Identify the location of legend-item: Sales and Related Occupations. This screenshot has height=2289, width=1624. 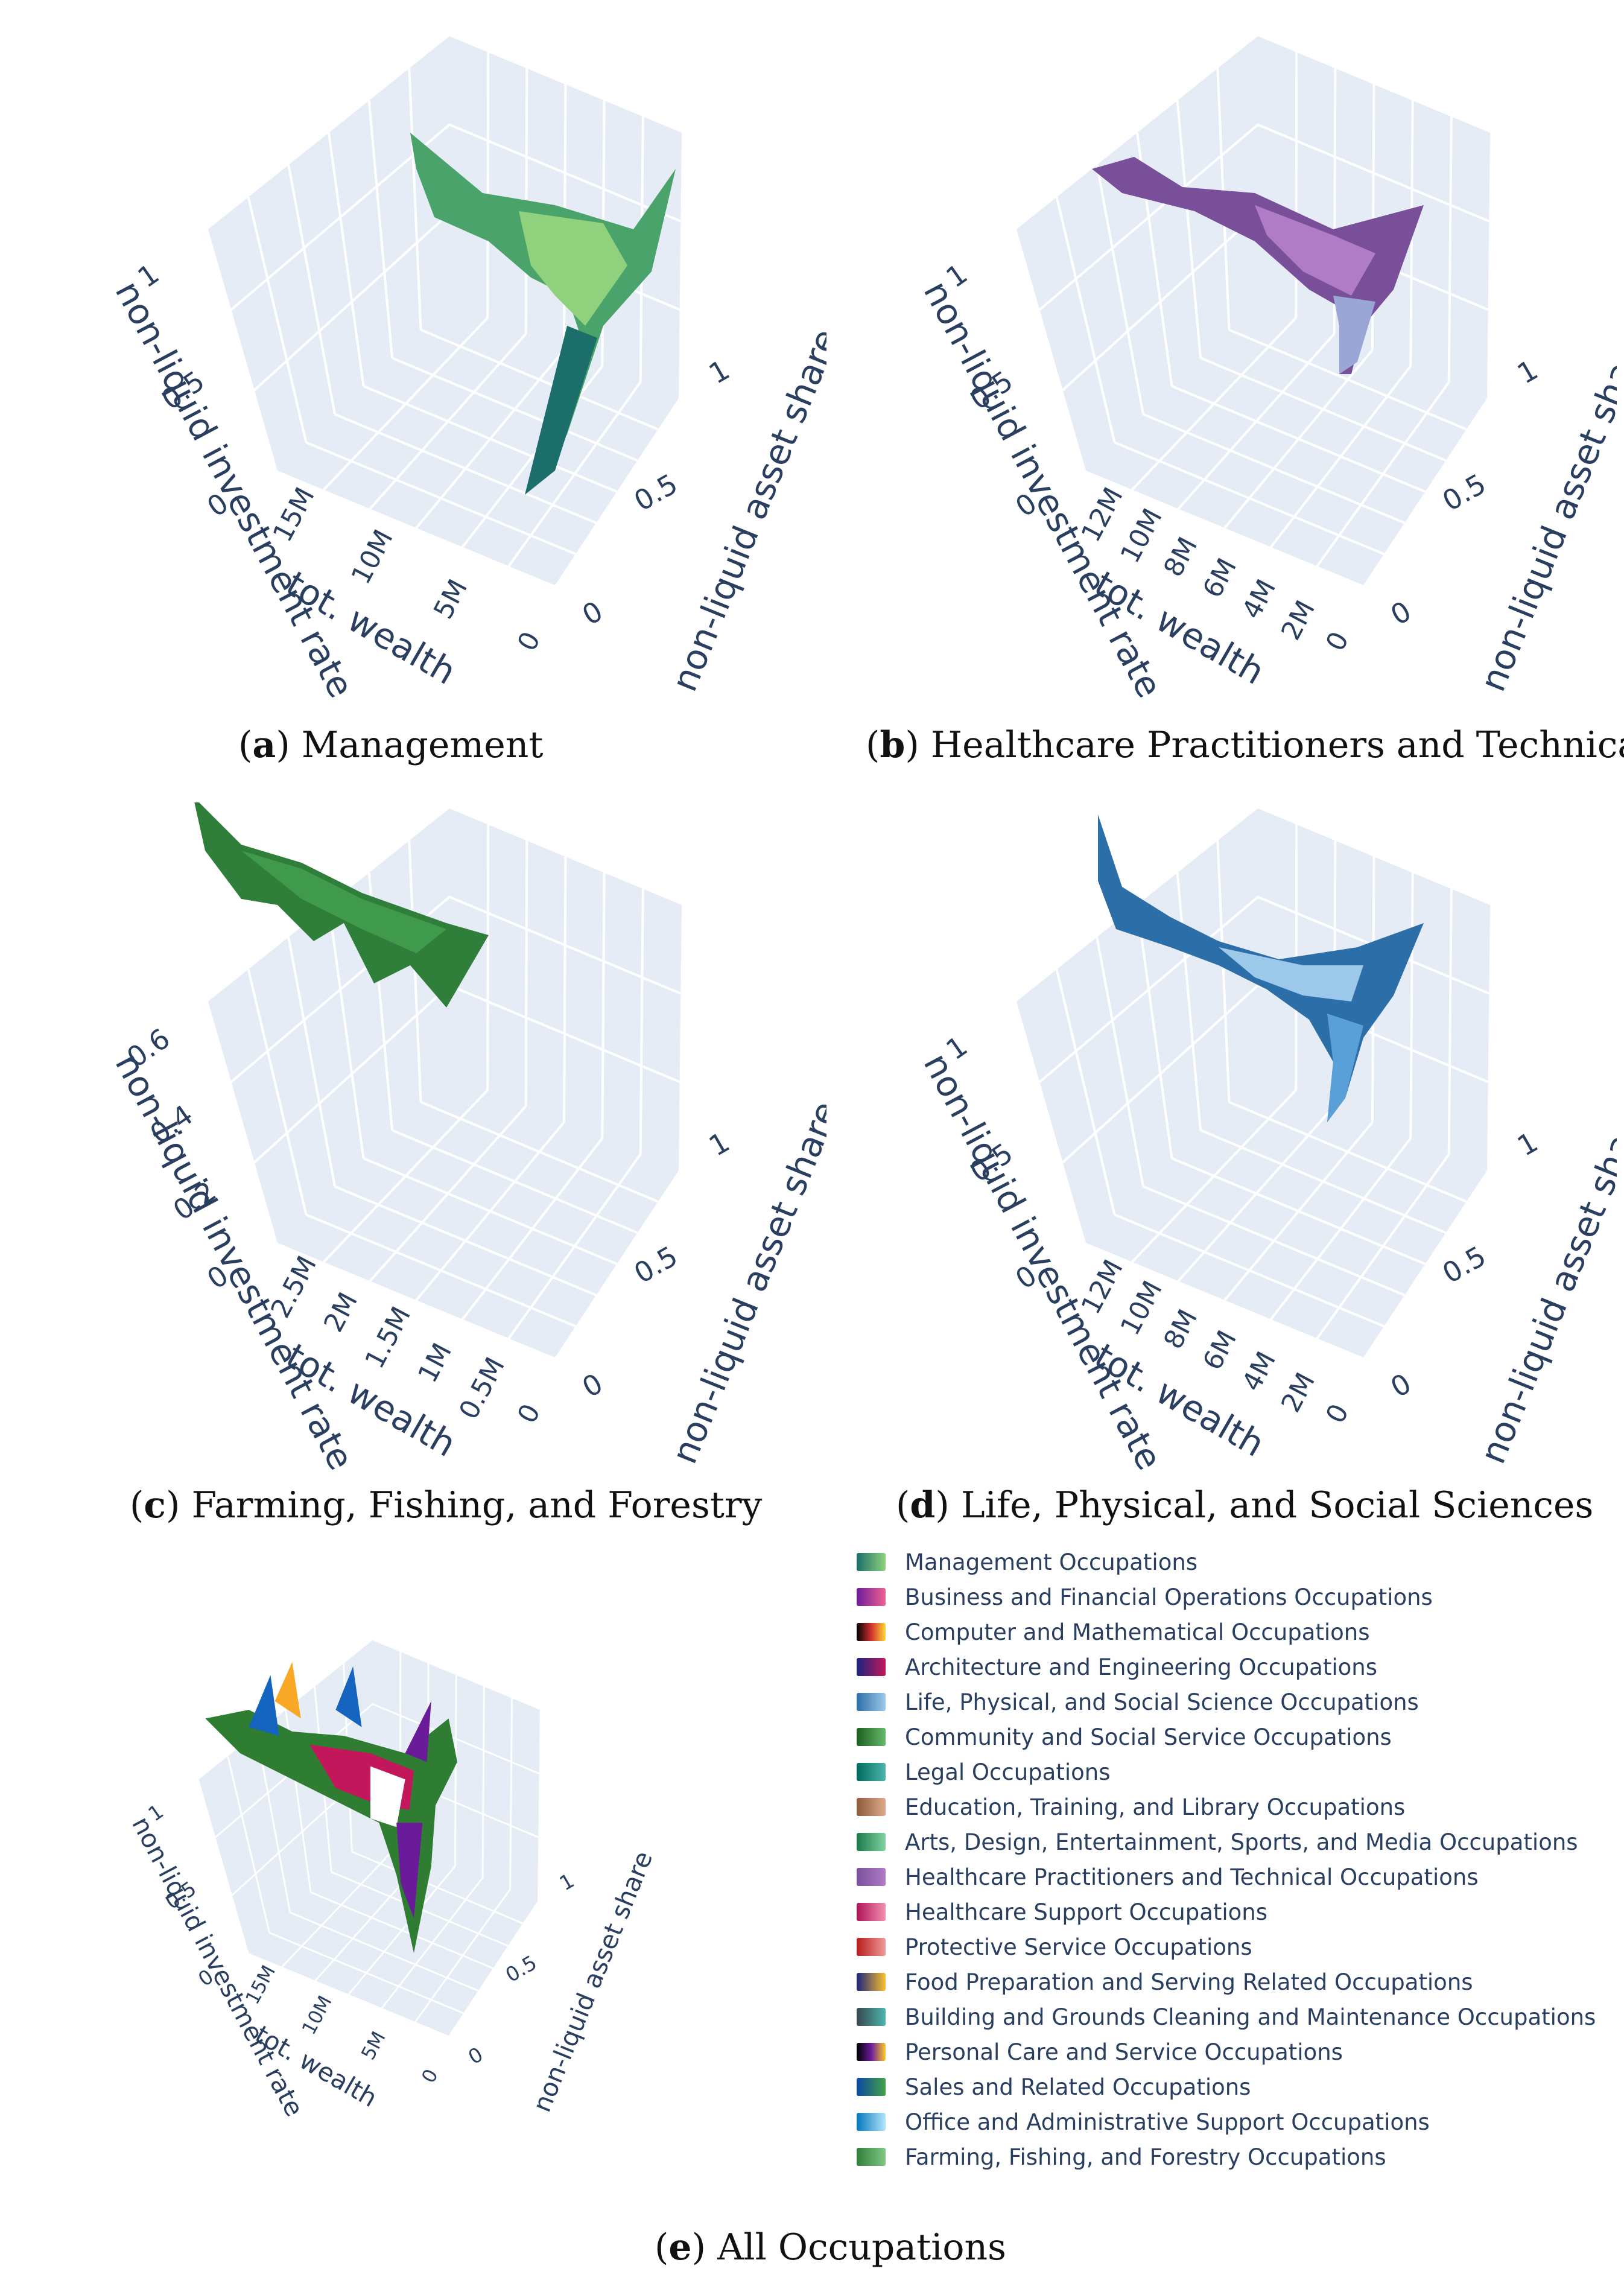
(1054, 2086).